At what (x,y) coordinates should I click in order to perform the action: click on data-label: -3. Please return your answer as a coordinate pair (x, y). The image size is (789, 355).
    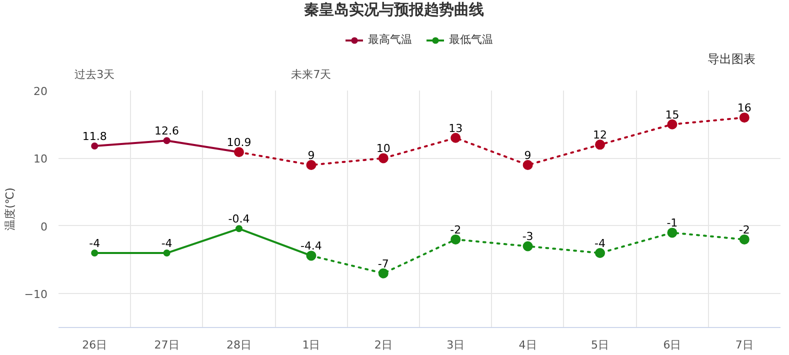
    Looking at the image, I should click on (528, 237).